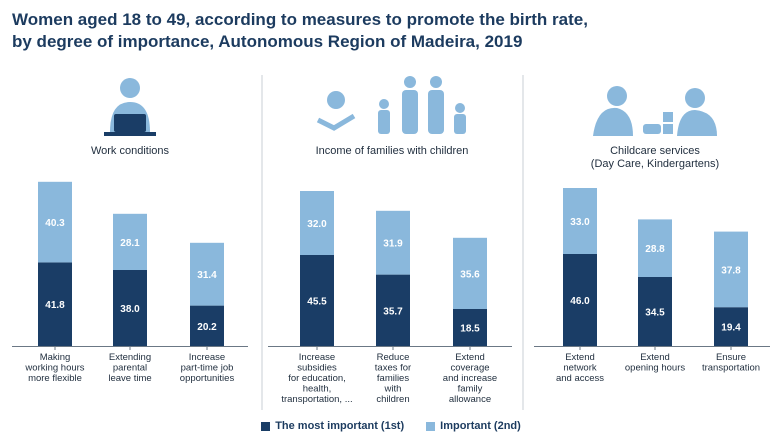 The height and width of the screenshot is (446, 782). Describe the element at coordinates (130, 357) in the screenshot. I see `x-tick-label: Extending` at that location.